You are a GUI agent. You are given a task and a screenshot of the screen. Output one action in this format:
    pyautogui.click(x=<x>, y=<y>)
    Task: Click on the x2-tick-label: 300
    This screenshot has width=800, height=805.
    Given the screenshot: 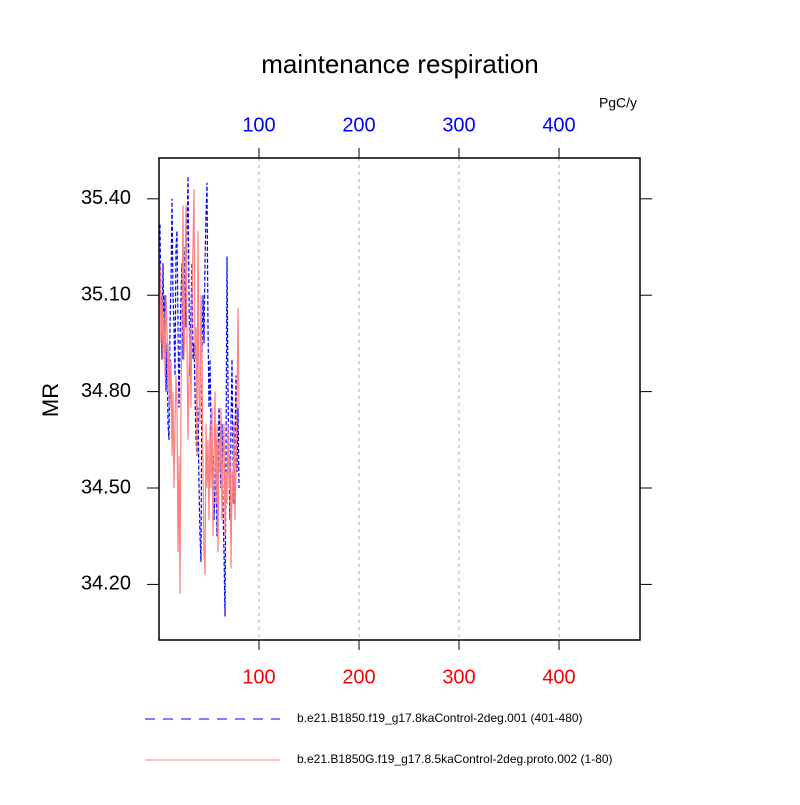 What is the action you would take?
    pyautogui.click(x=458, y=125)
    